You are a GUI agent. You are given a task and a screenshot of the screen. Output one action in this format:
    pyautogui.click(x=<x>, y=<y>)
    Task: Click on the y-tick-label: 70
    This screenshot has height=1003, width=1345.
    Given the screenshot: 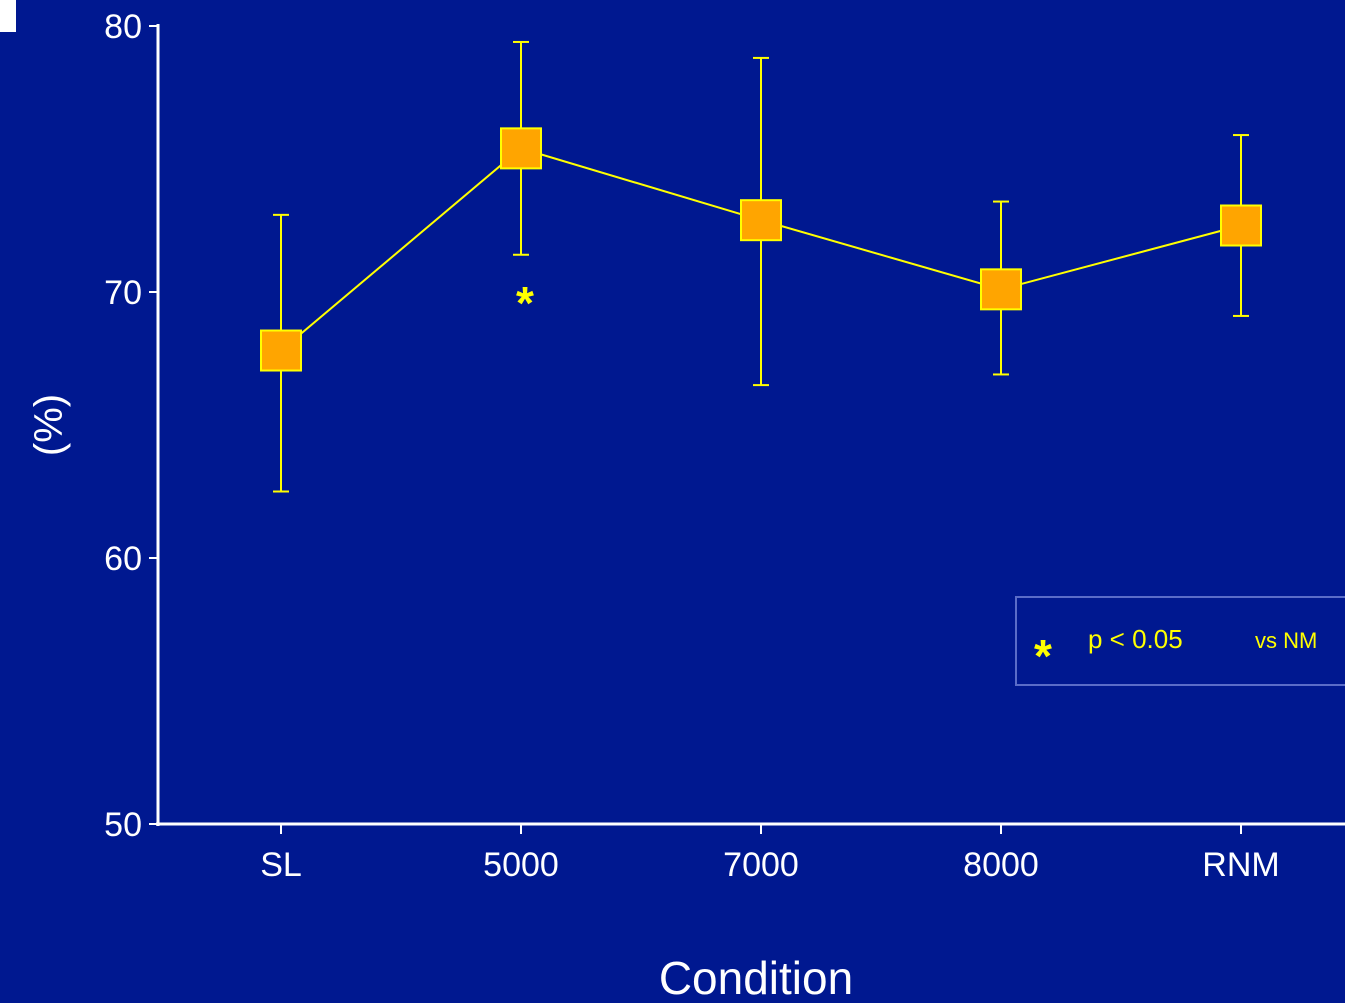 What is the action you would take?
    pyautogui.click(x=123, y=293)
    